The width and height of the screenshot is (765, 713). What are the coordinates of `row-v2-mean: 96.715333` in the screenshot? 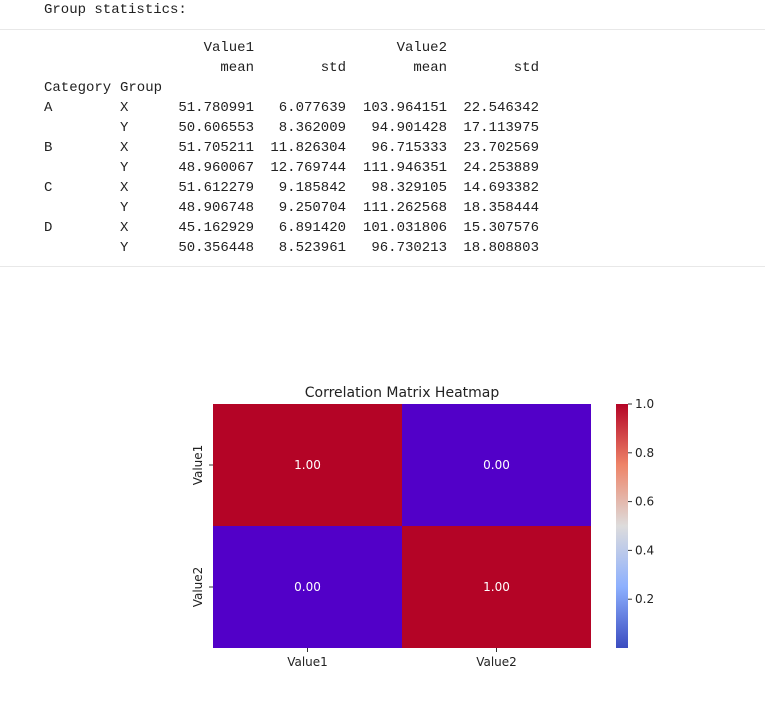 It's located at (409, 148).